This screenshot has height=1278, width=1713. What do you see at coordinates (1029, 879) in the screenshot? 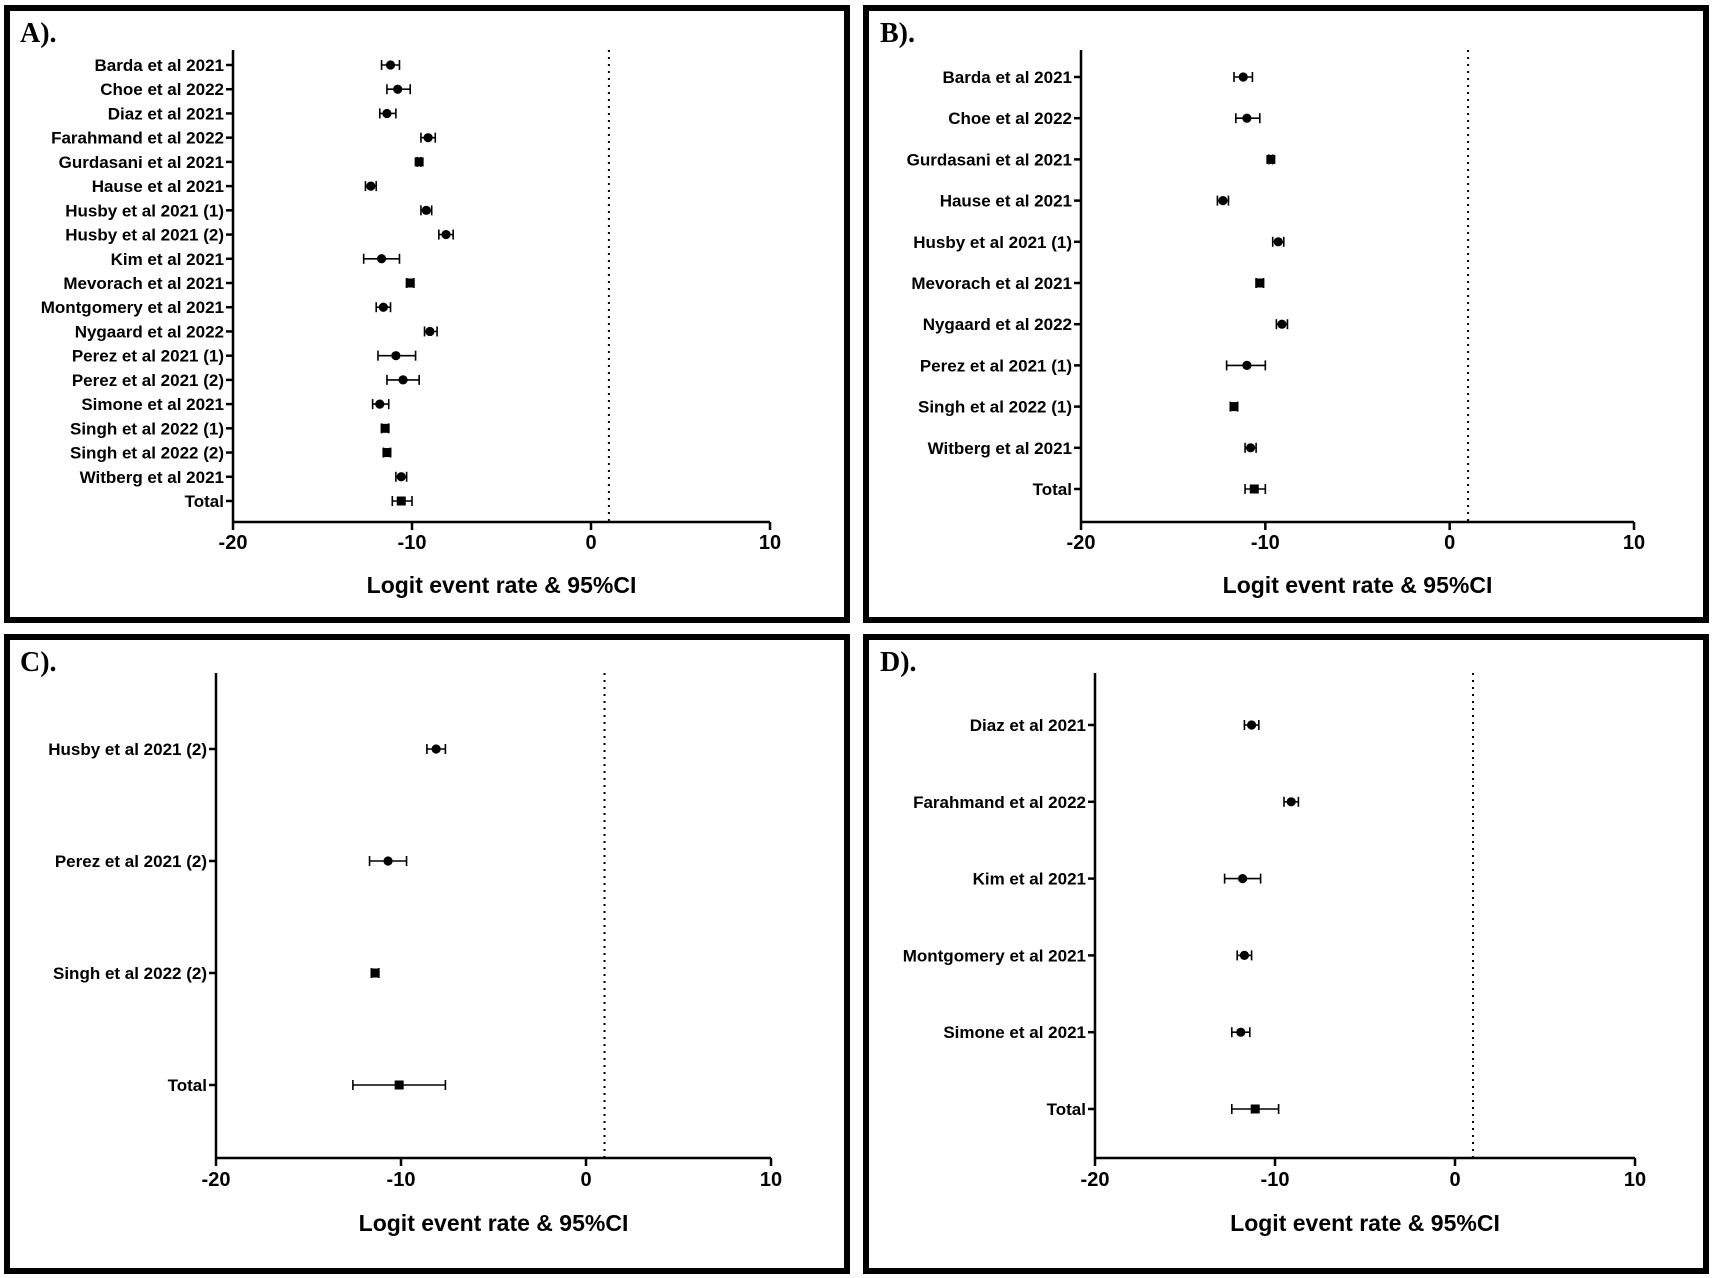
I see `study-label: Kim et al 2021` at bounding box center [1029, 879].